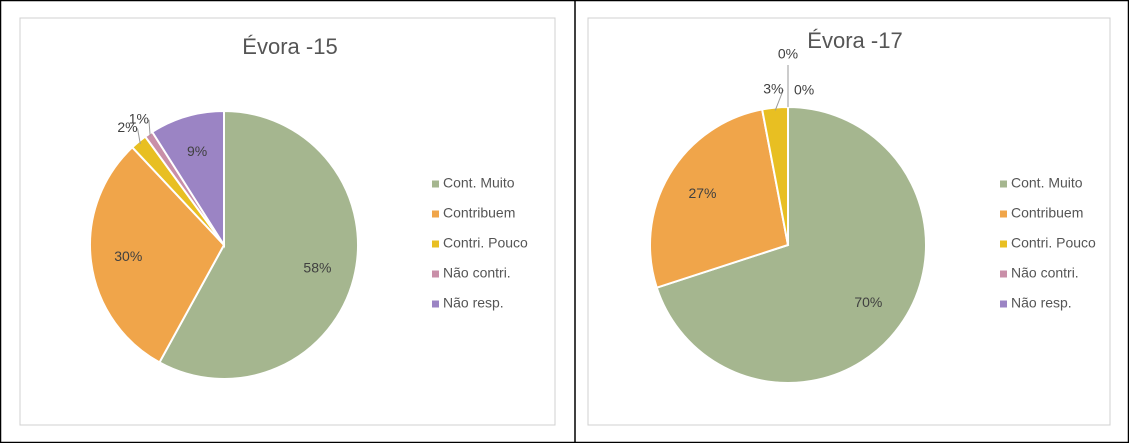  What do you see at coordinates (197, 151) in the screenshot?
I see `data-label: 9%` at bounding box center [197, 151].